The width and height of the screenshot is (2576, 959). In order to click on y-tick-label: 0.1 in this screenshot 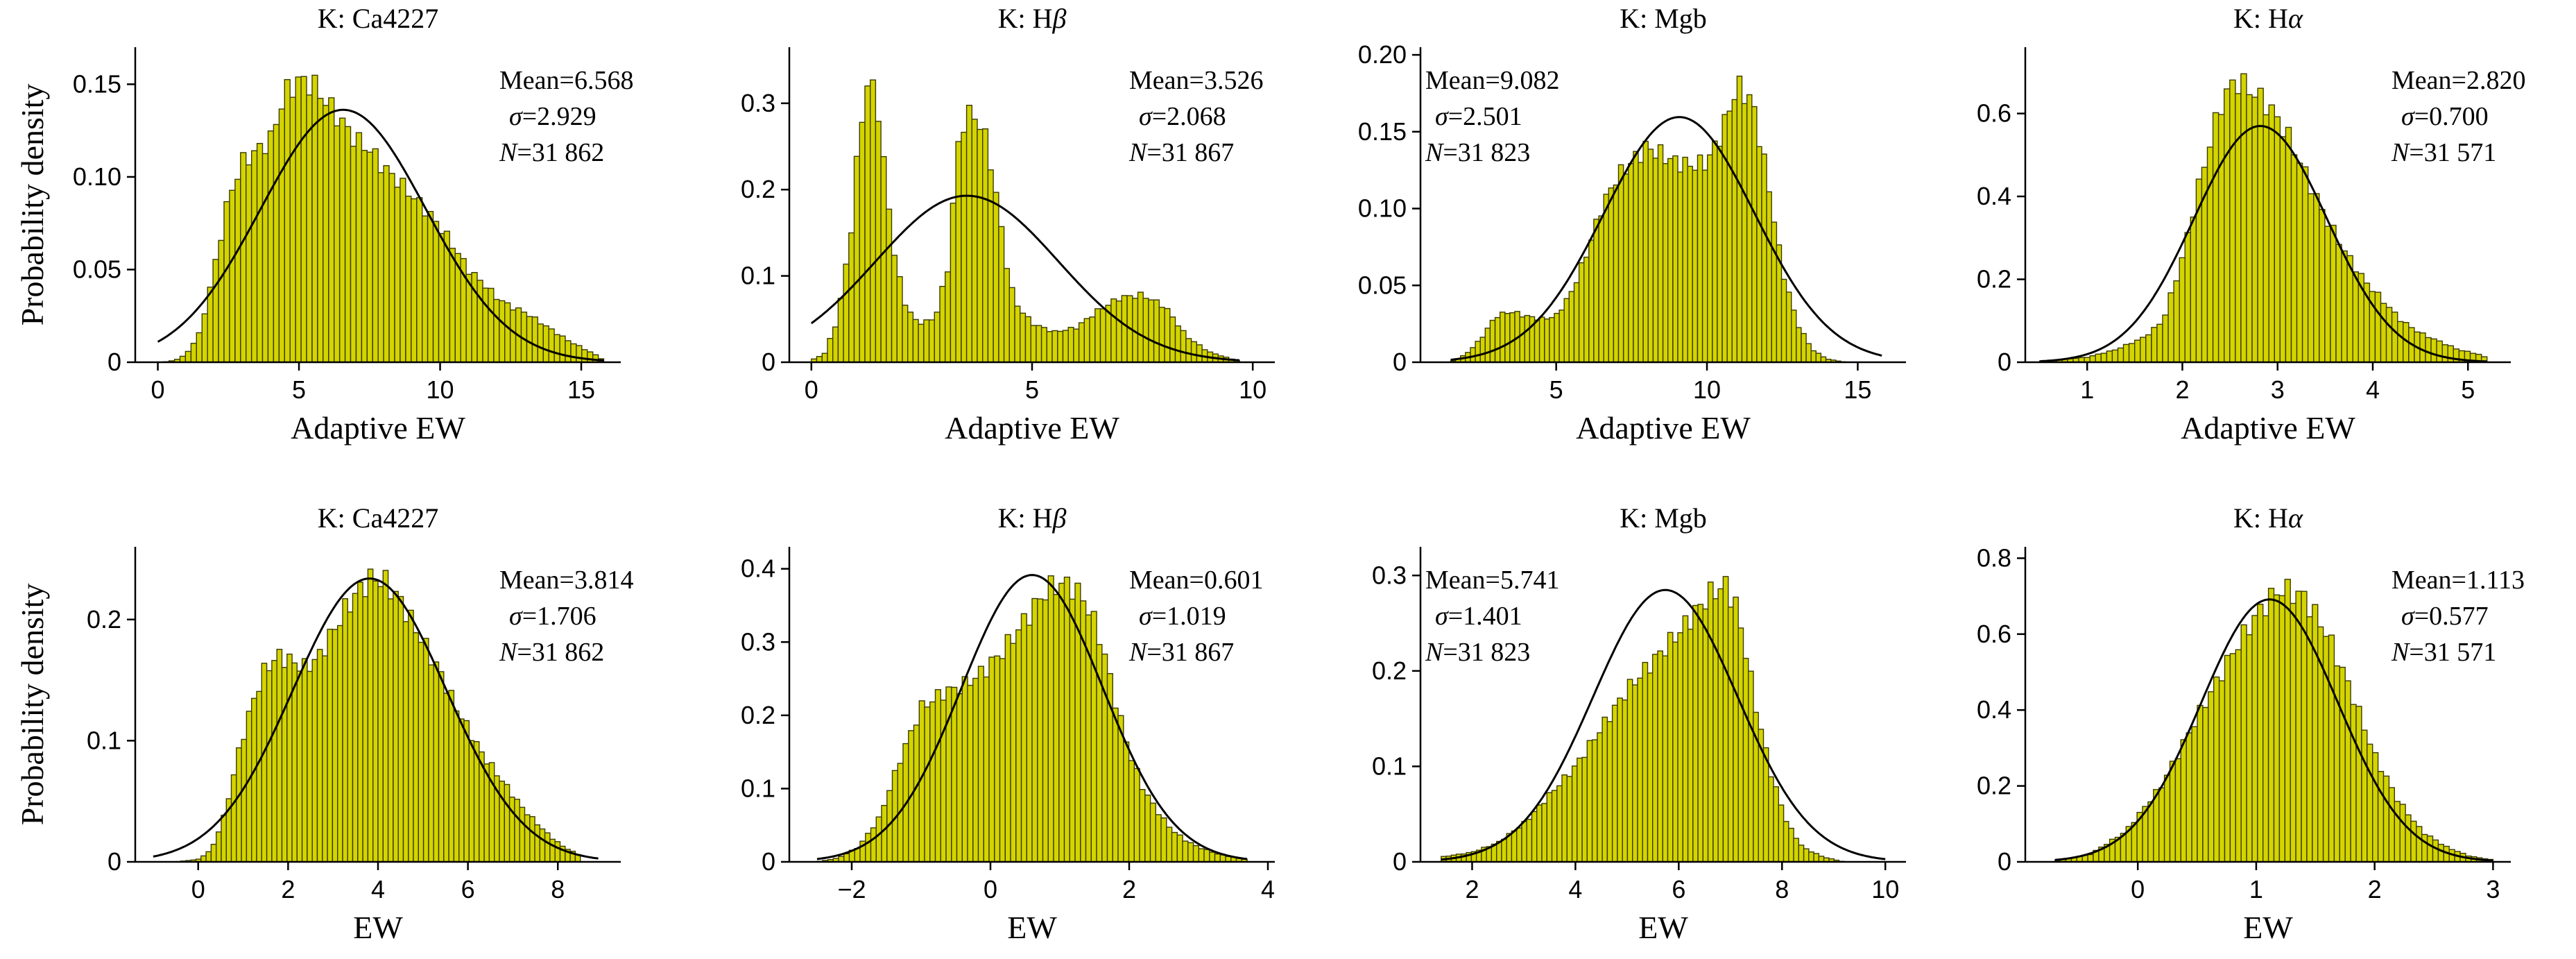, I will do `click(758, 788)`.